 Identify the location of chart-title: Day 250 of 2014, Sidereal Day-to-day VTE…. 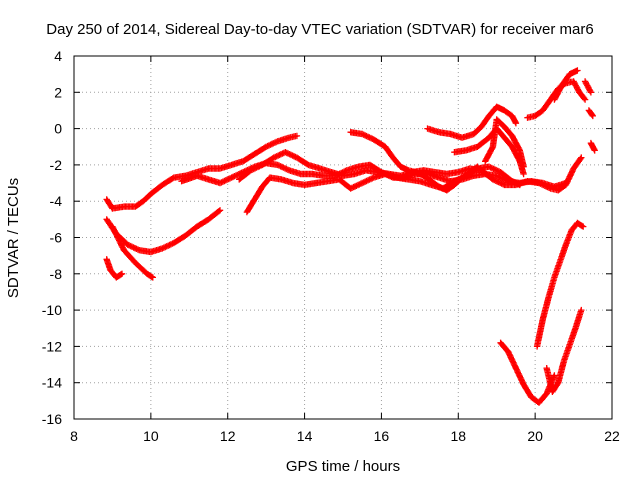
(319, 29).